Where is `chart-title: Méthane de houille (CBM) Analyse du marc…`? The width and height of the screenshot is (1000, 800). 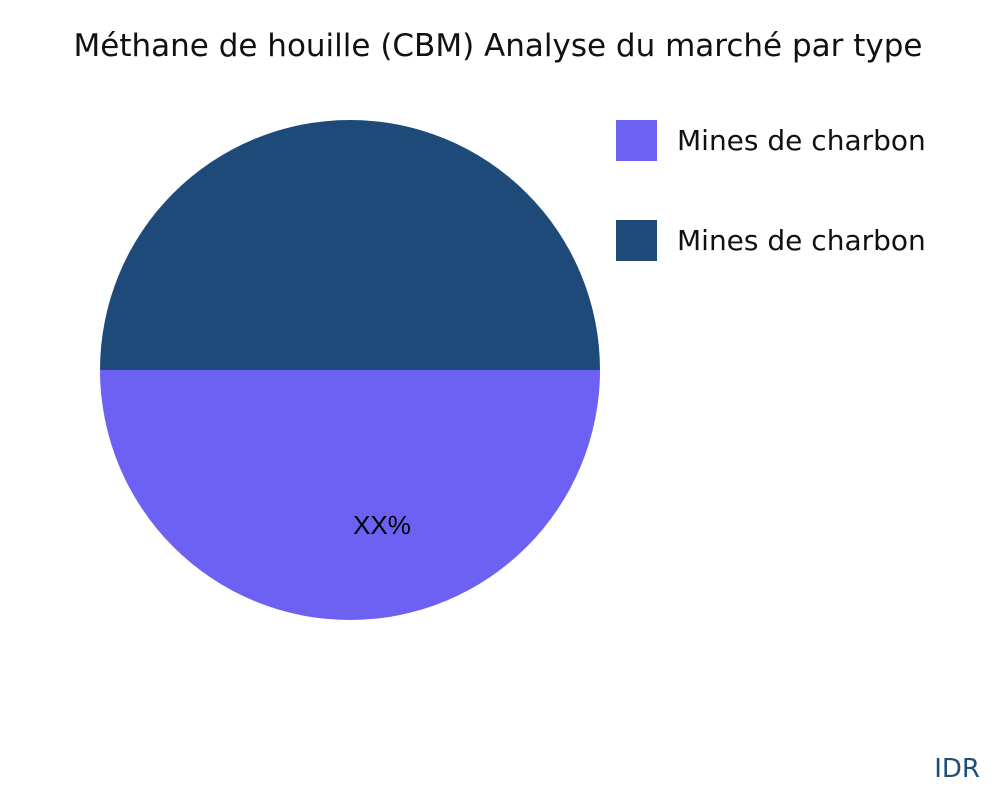
chart-title: Méthane de houille (CBM) Analyse du marc… is located at coordinates (498, 46).